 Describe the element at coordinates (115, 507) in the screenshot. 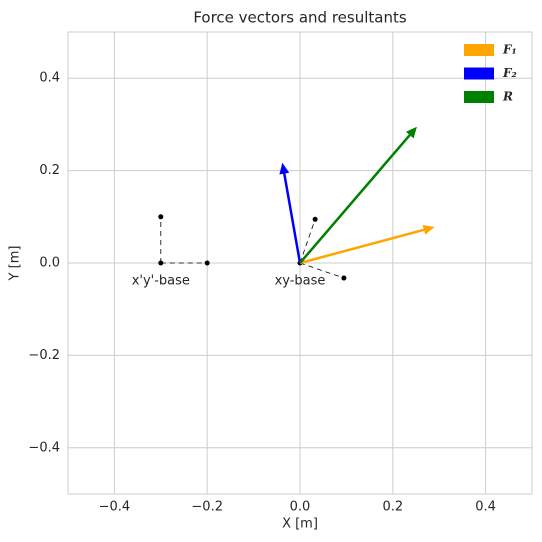

I see `x-tick-label: −0.4` at that location.